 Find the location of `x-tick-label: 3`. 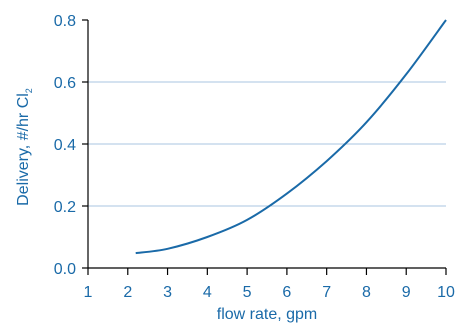

x-tick-label: 3 is located at coordinates (167, 292).